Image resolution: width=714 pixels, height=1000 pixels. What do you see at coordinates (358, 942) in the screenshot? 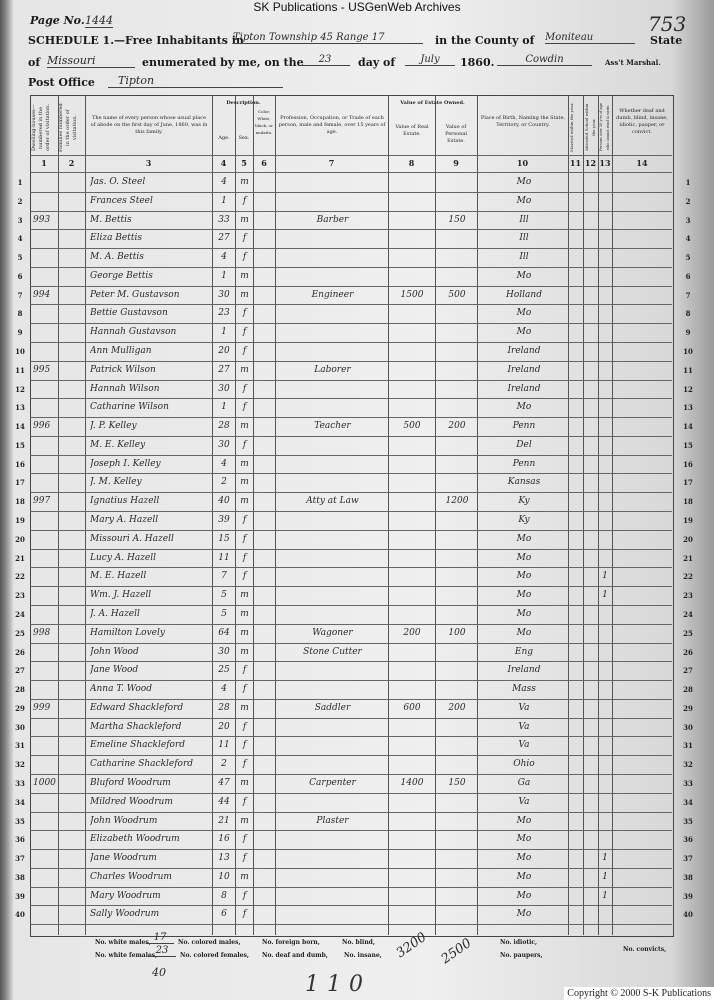
I see `blind-label: No. blind,` at bounding box center [358, 942].